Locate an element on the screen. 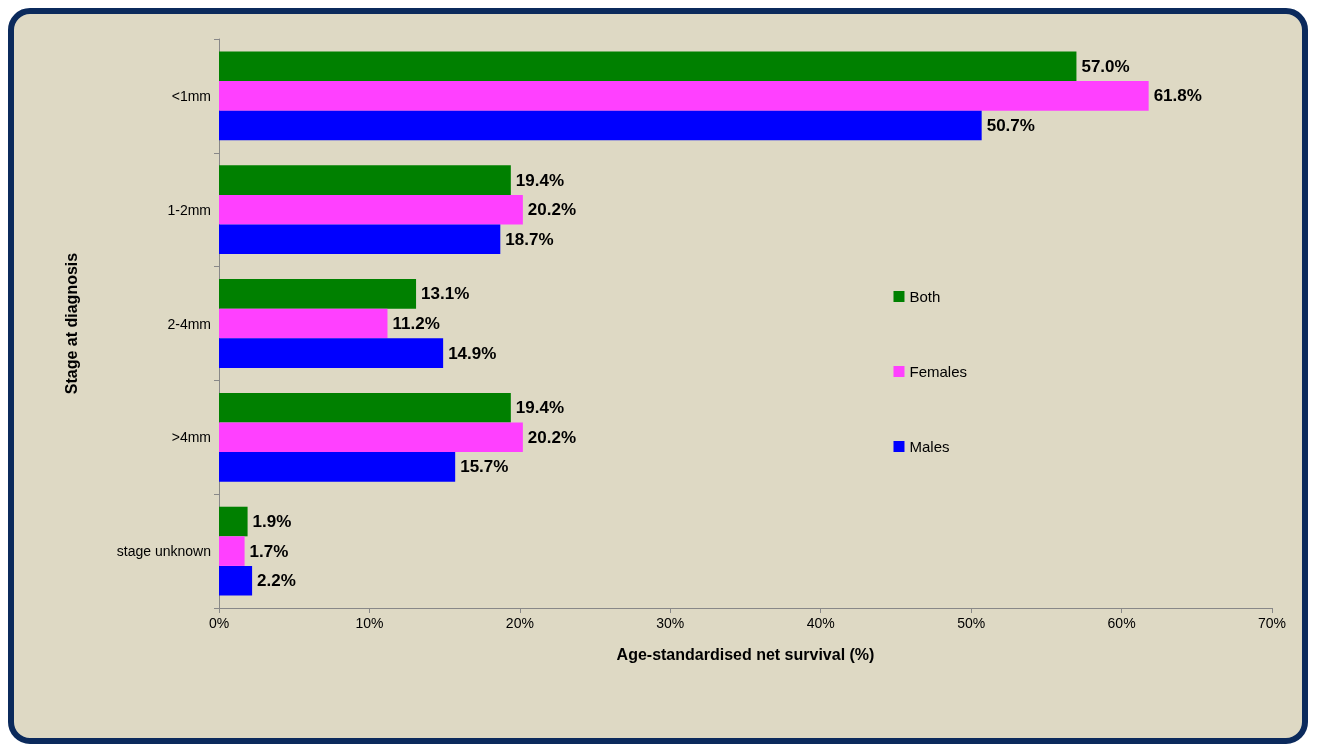 The height and width of the screenshot is (756, 1317). x-axis-title: Age-standardised net survival (%) is located at coordinates (745, 654).